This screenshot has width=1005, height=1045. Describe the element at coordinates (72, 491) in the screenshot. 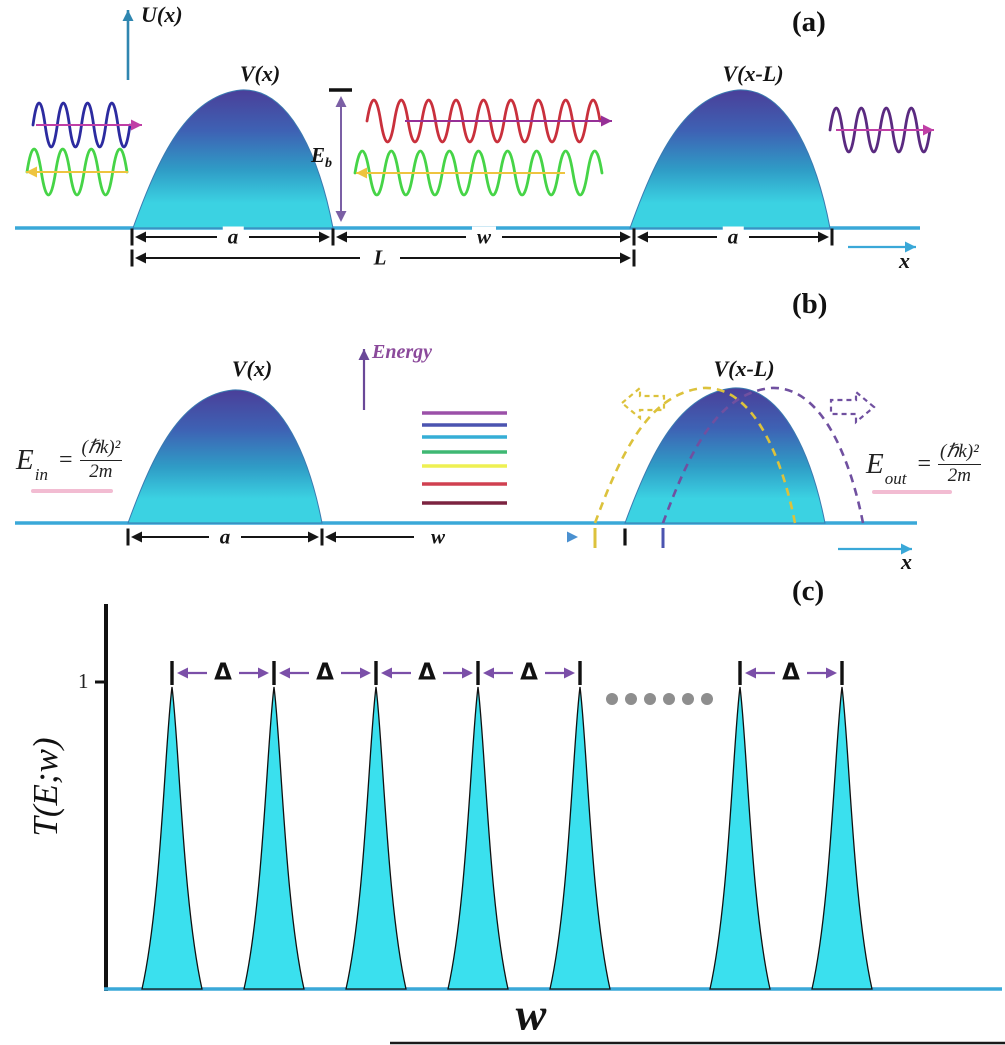

I see `e-in-underline` at that location.